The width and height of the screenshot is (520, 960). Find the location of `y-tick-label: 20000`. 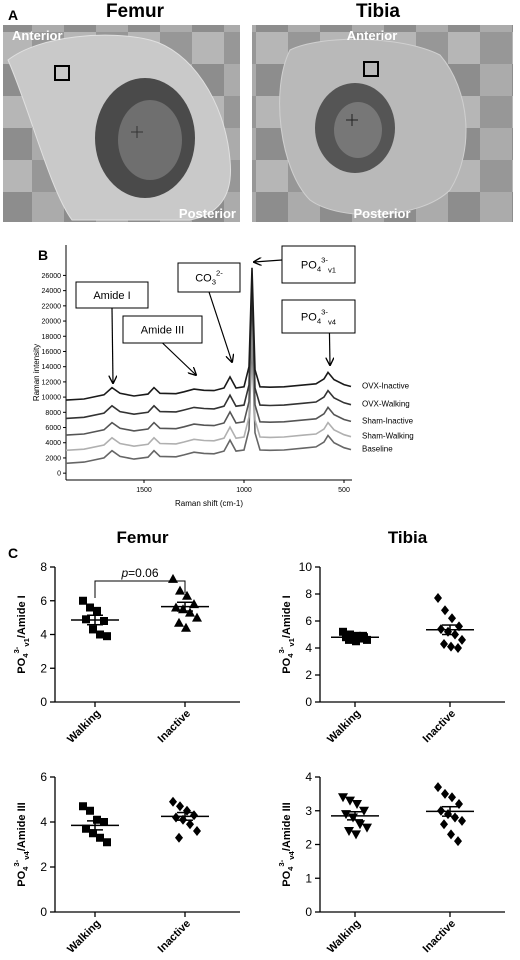

y-tick-label: 20000 is located at coordinates (52, 322).